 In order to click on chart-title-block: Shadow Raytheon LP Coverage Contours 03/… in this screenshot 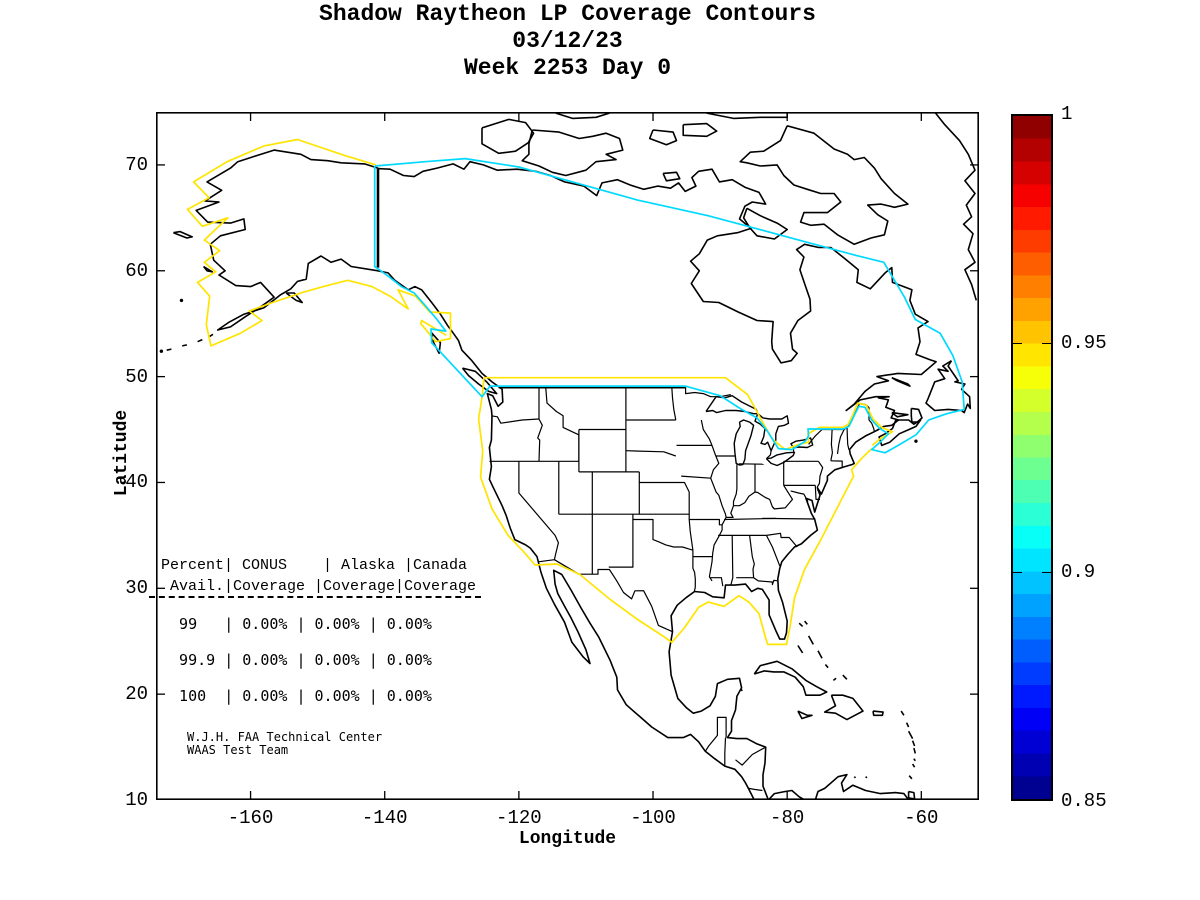, I will do `click(567, 41)`.